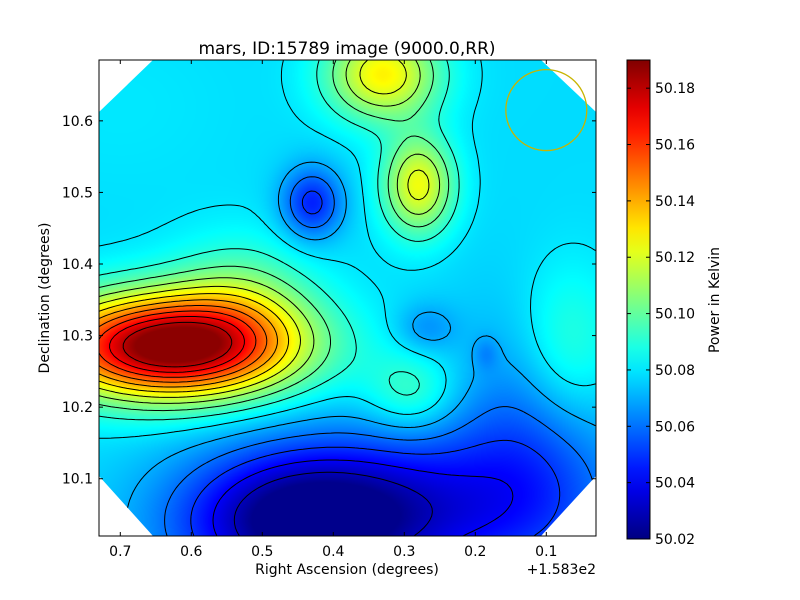  What do you see at coordinates (675, 89) in the screenshot?
I see `colorbar-tick-label: 50.18` at bounding box center [675, 89].